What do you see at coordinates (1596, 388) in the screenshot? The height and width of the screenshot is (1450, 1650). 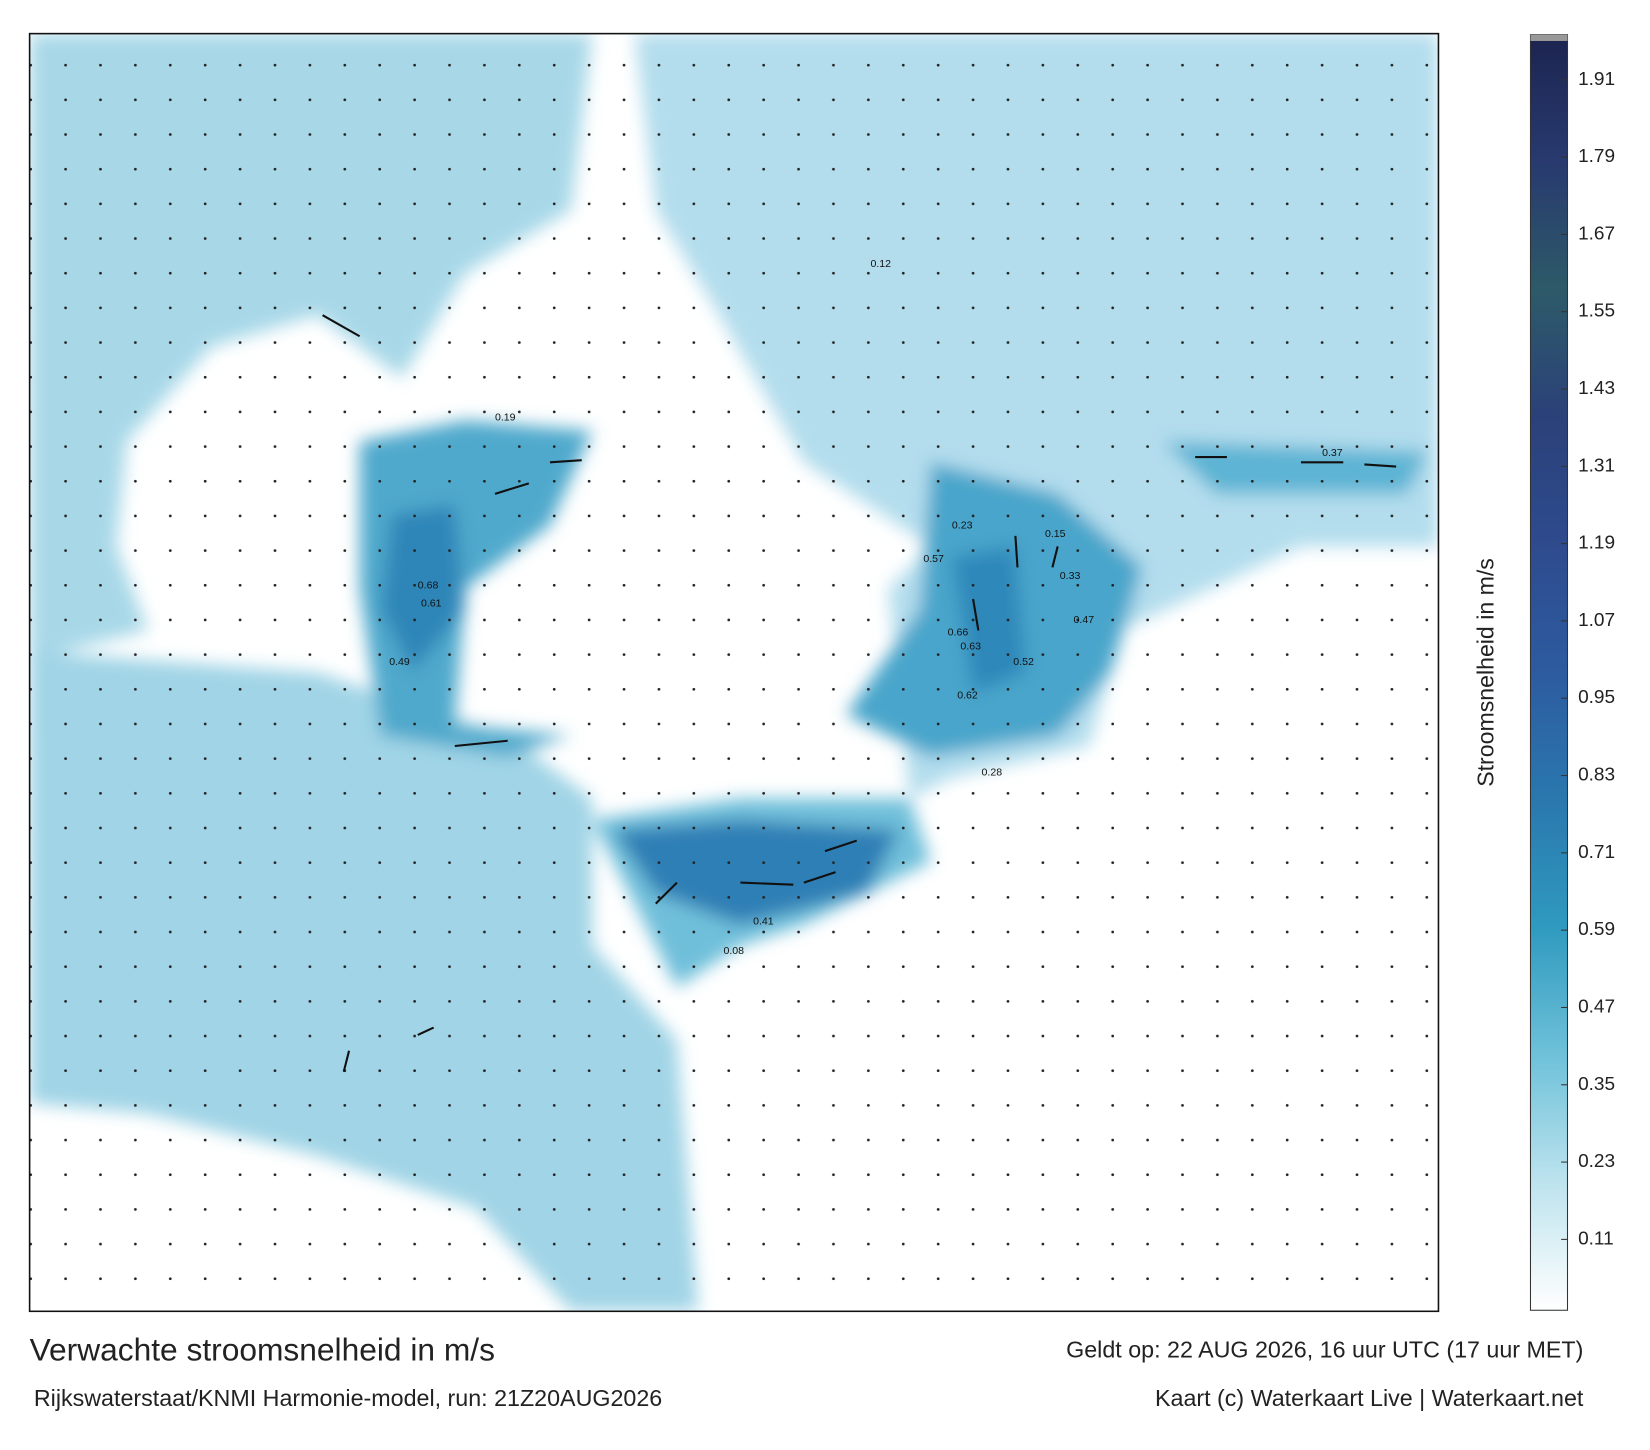 I see `colorbar-tick-label: 1.43` at bounding box center [1596, 388].